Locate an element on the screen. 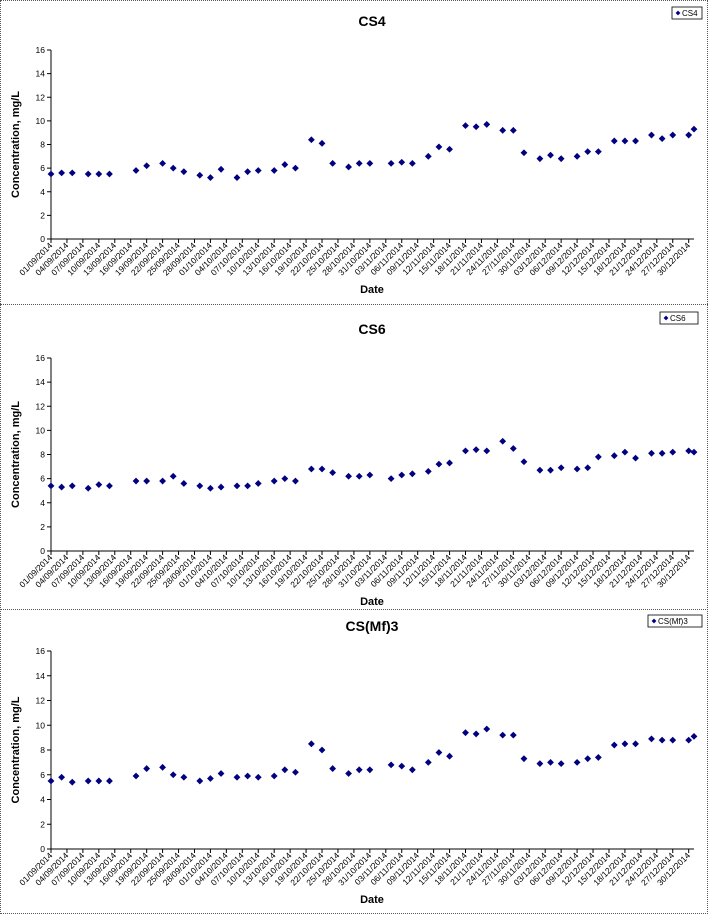 This screenshot has width=708, height=917. y-axis-title: Concentration, mg/L is located at coordinates (16, 144).